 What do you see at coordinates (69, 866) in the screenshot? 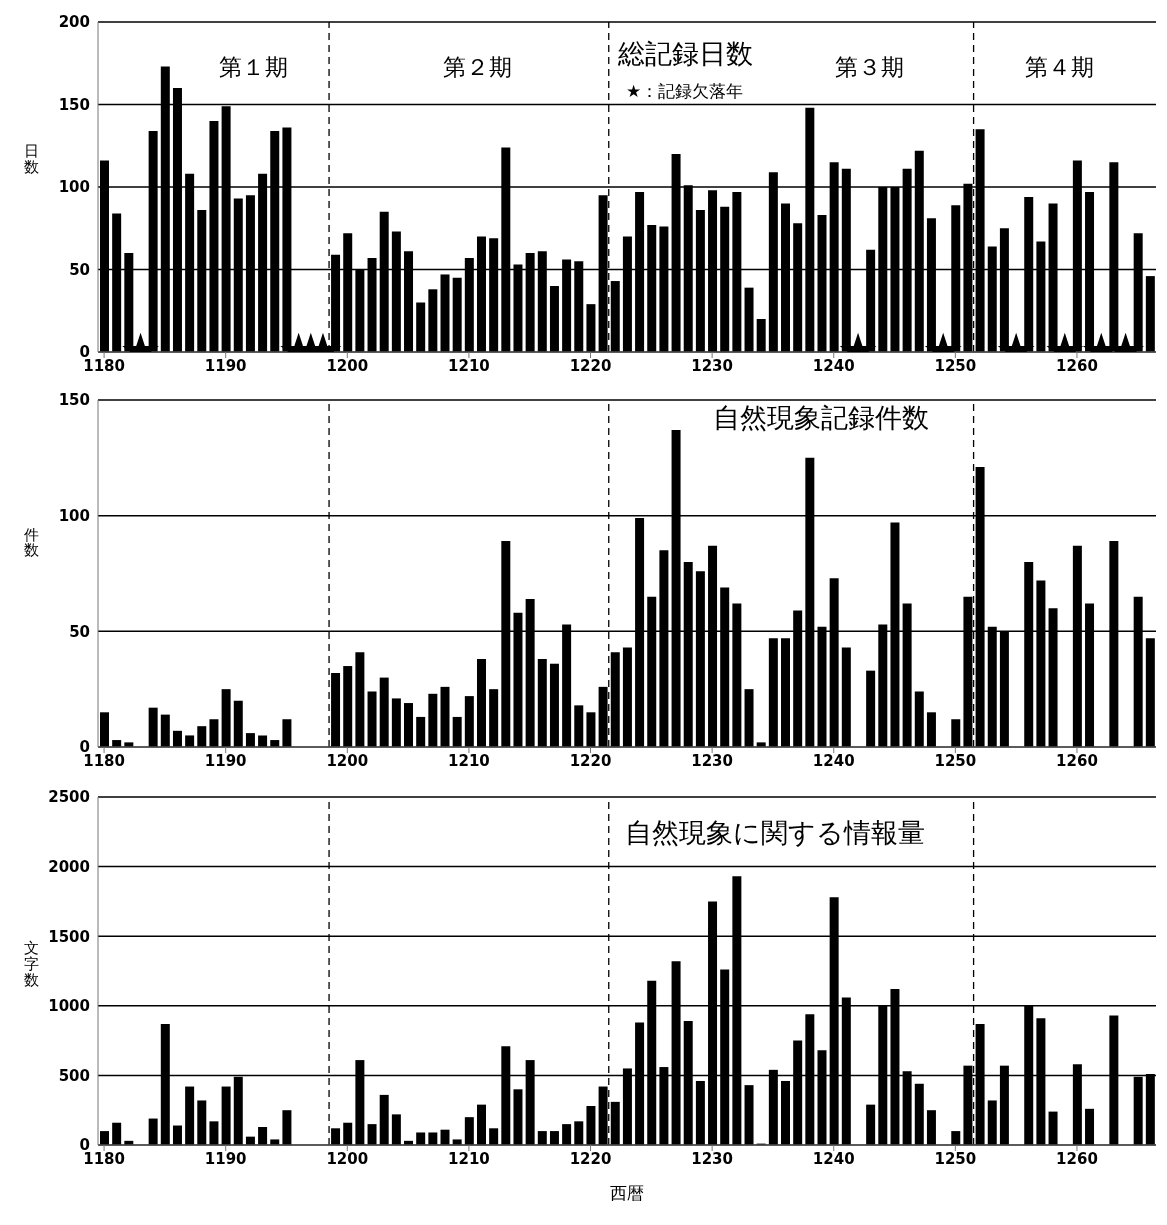
I see `y-tick-label: 2000` at bounding box center [69, 866].